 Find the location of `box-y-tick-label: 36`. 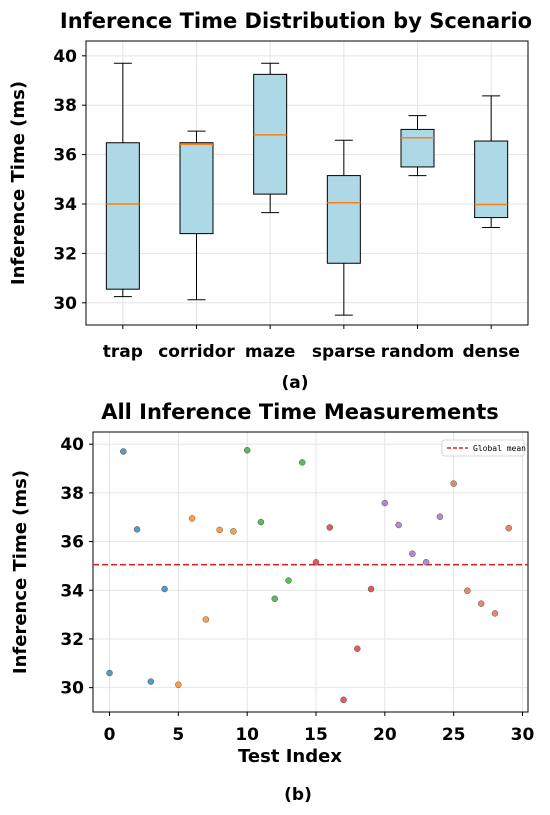

box-y-tick-label: 36 is located at coordinates (65, 156).